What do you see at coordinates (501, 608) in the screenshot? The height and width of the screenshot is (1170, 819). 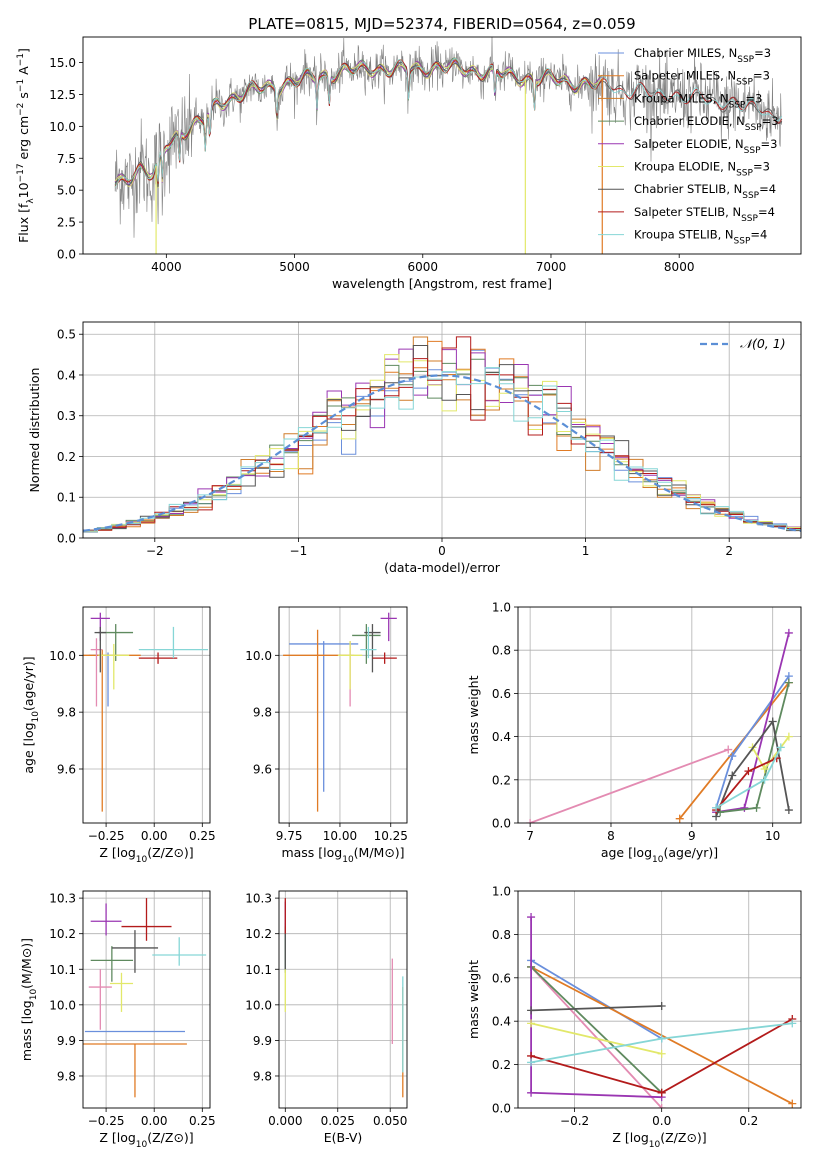 I see `y-tick-label: 1.0` at bounding box center [501, 608].